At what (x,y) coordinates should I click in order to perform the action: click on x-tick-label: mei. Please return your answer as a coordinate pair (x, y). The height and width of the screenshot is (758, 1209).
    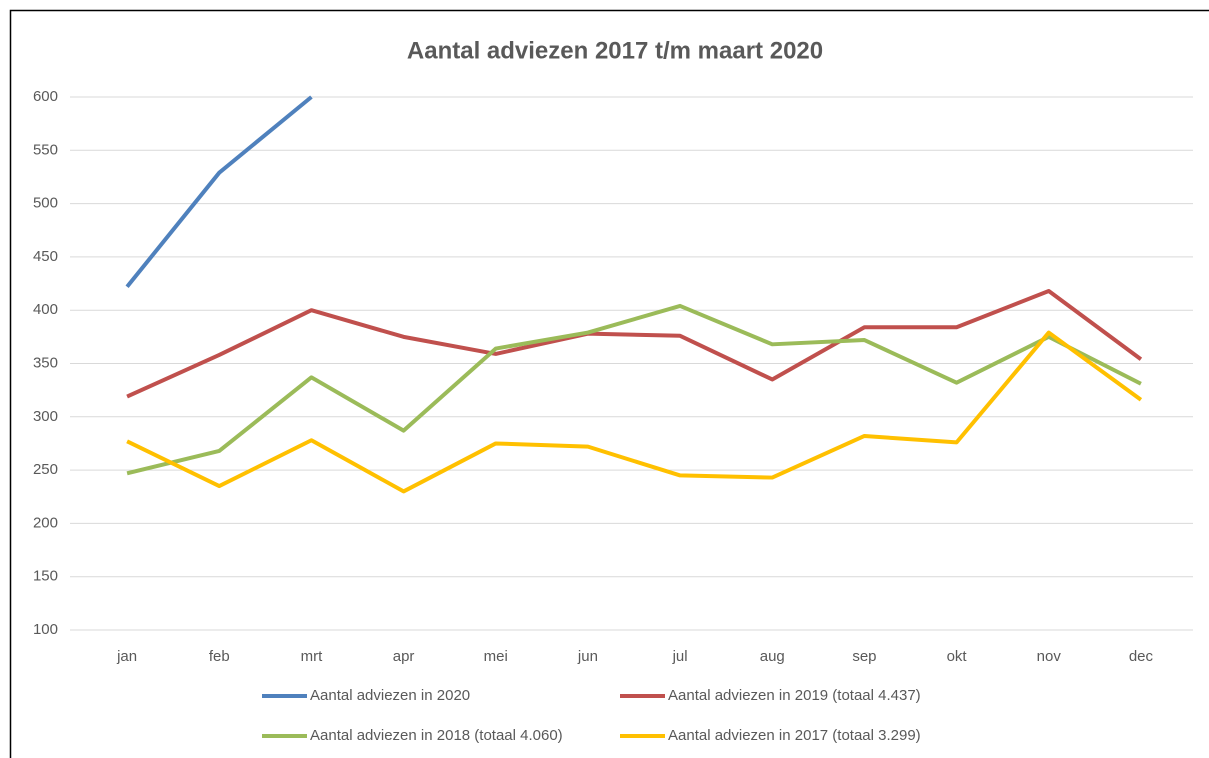
    Looking at the image, I should click on (496, 656).